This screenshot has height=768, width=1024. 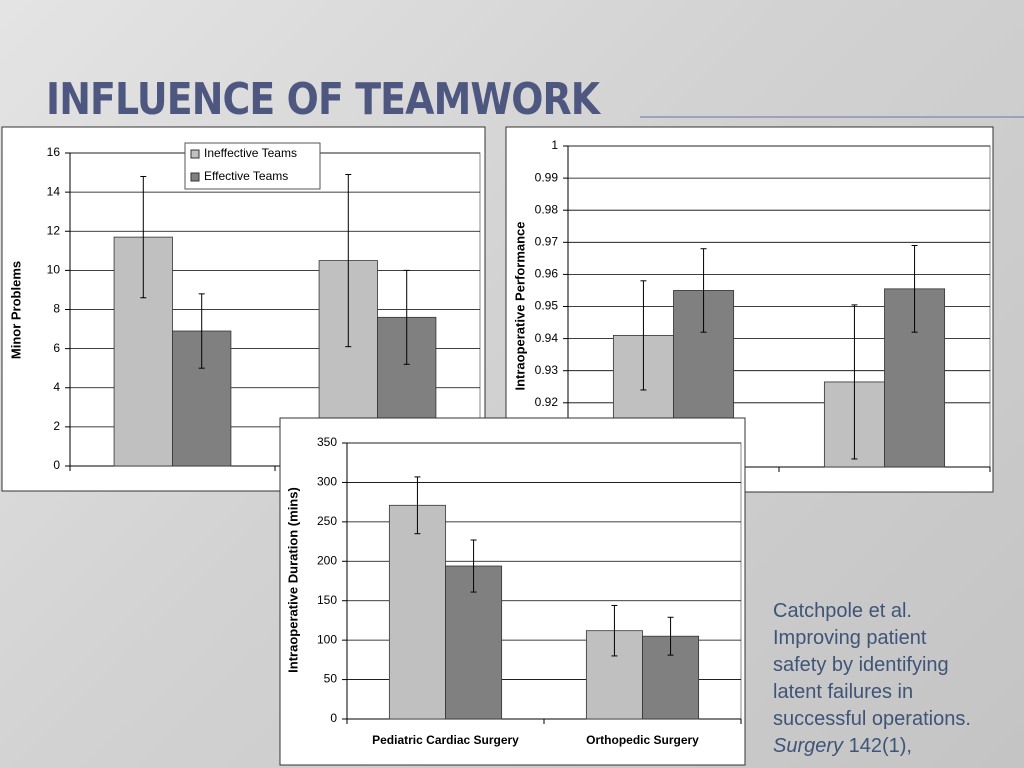 I want to click on y-tick-label: 250, so click(x=327, y=521).